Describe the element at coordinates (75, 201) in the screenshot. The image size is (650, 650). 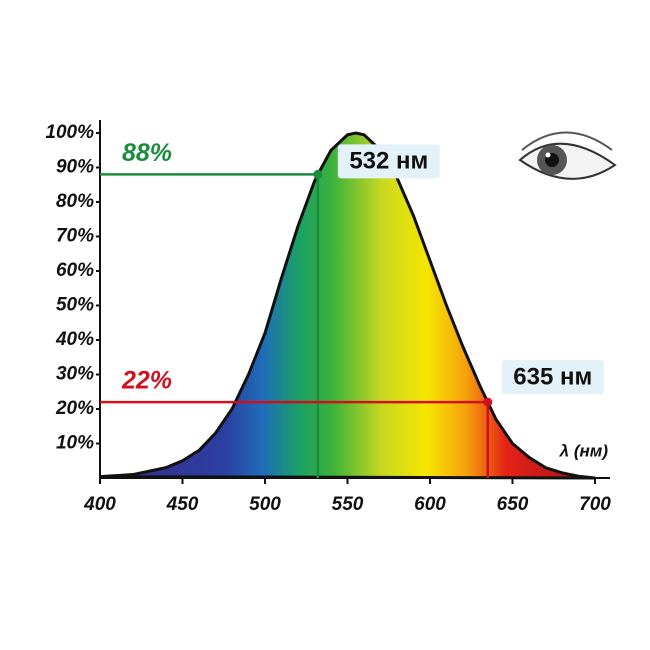
I see `y-tick-label: 80%` at that location.